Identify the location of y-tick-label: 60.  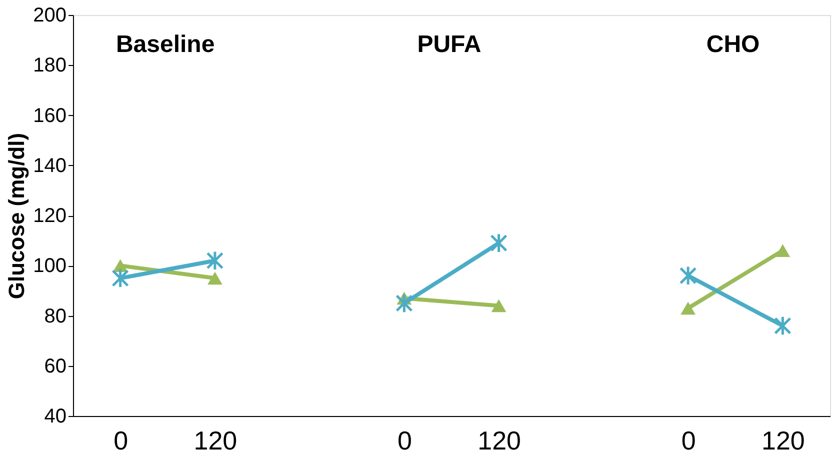
(55, 366).